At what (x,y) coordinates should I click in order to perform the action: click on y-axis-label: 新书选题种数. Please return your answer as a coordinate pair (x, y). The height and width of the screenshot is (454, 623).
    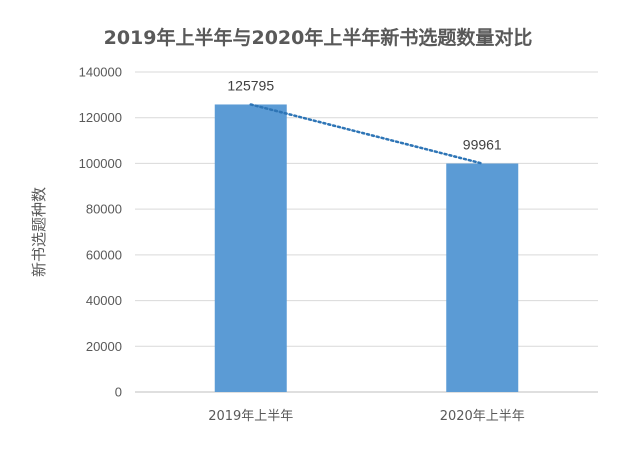
    Looking at the image, I should click on (39, 232).